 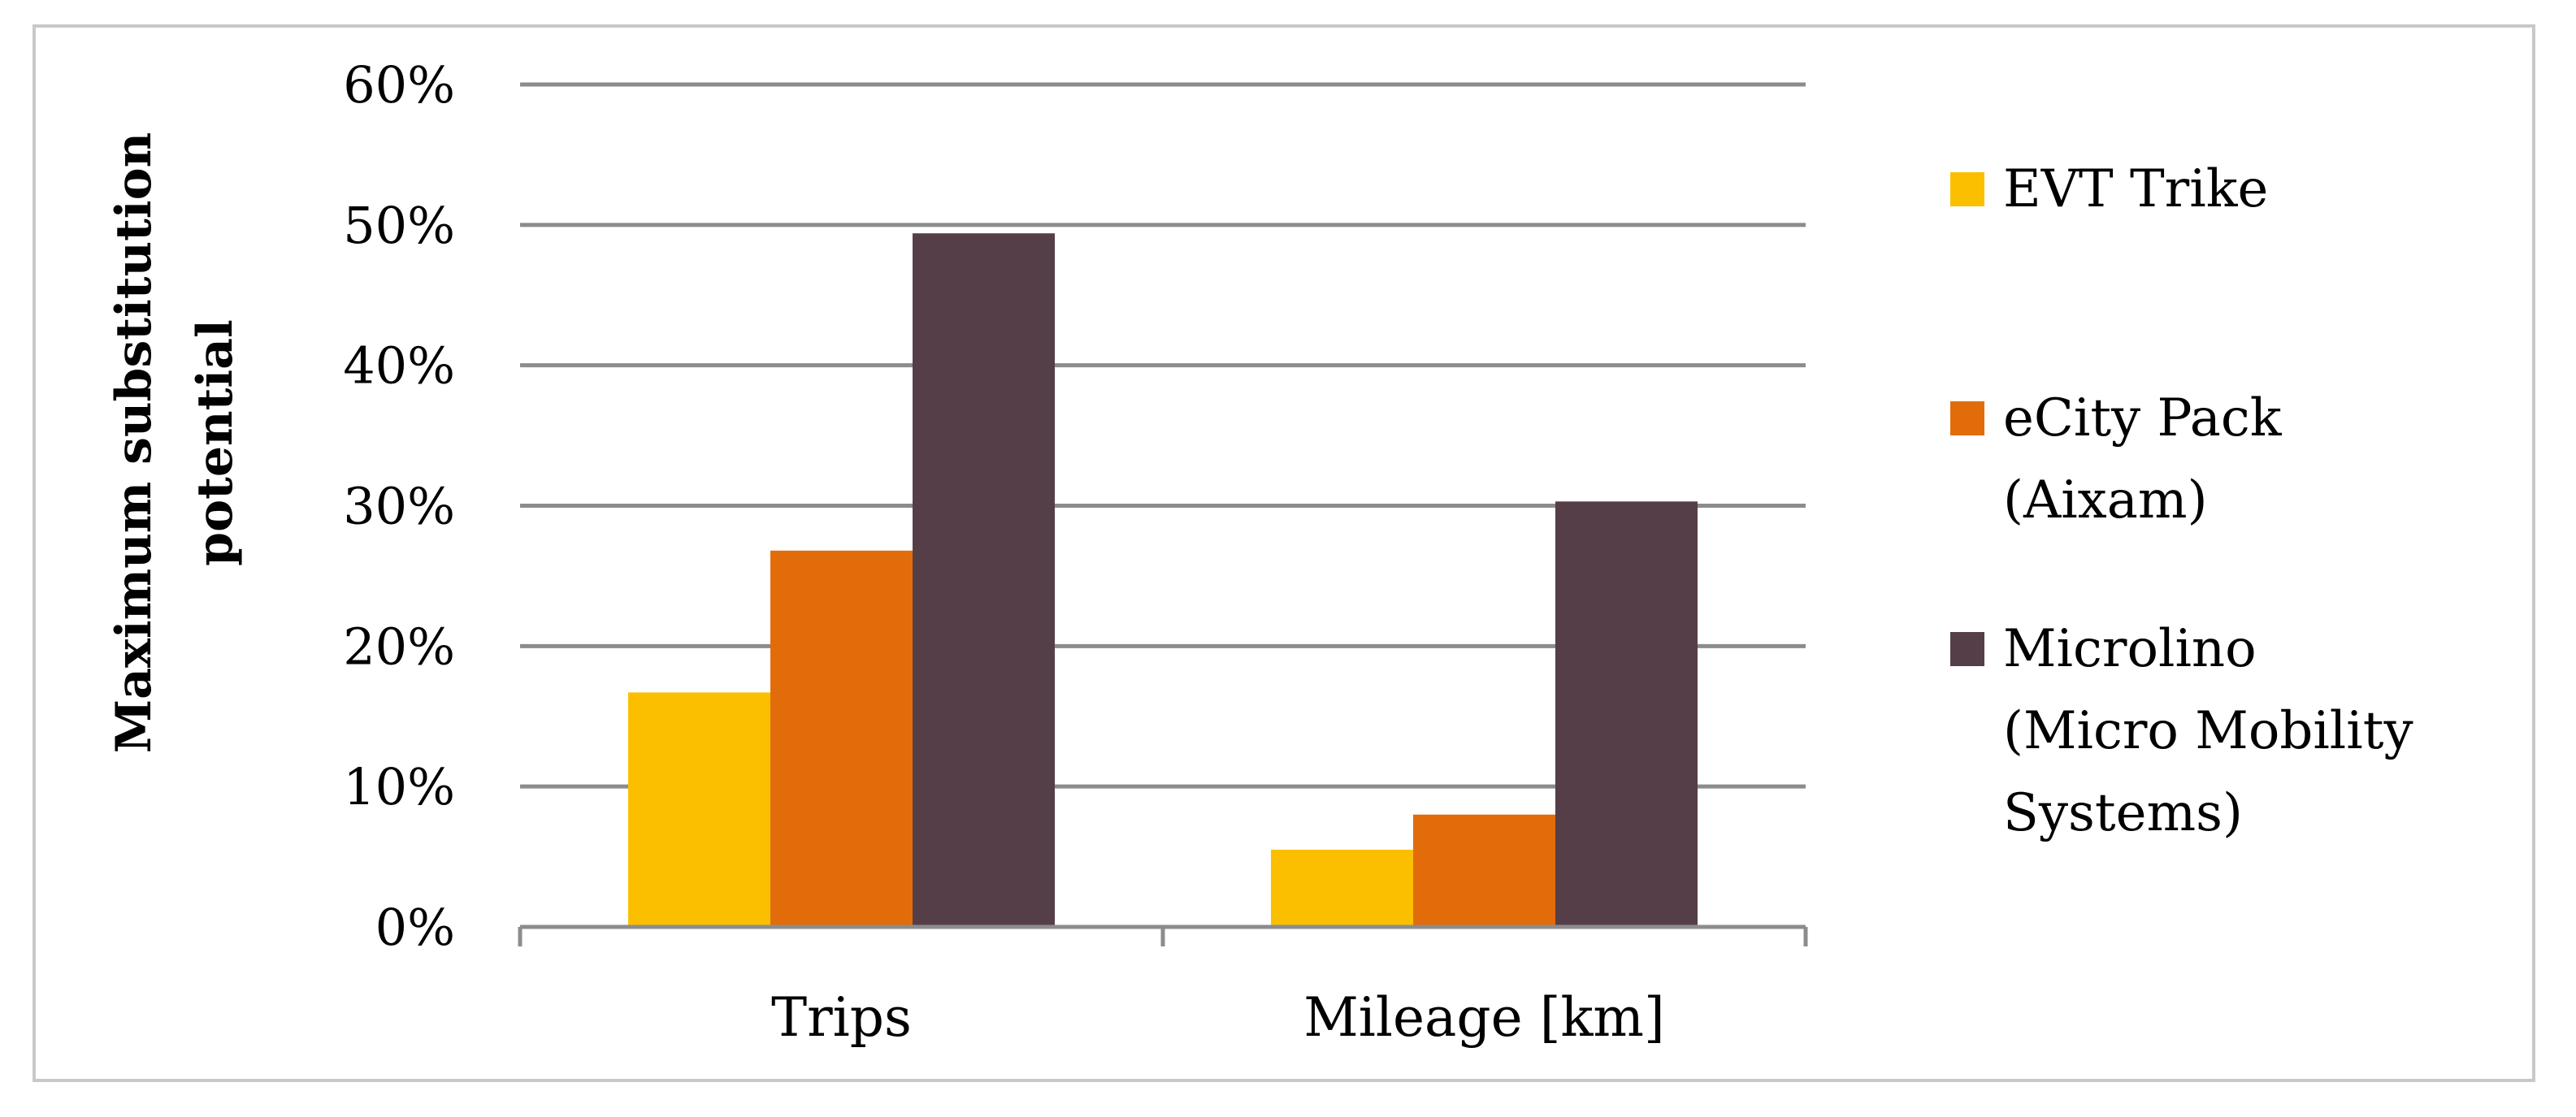 I want to click on y-tick-label: 50%, so click(x=399, y=226).